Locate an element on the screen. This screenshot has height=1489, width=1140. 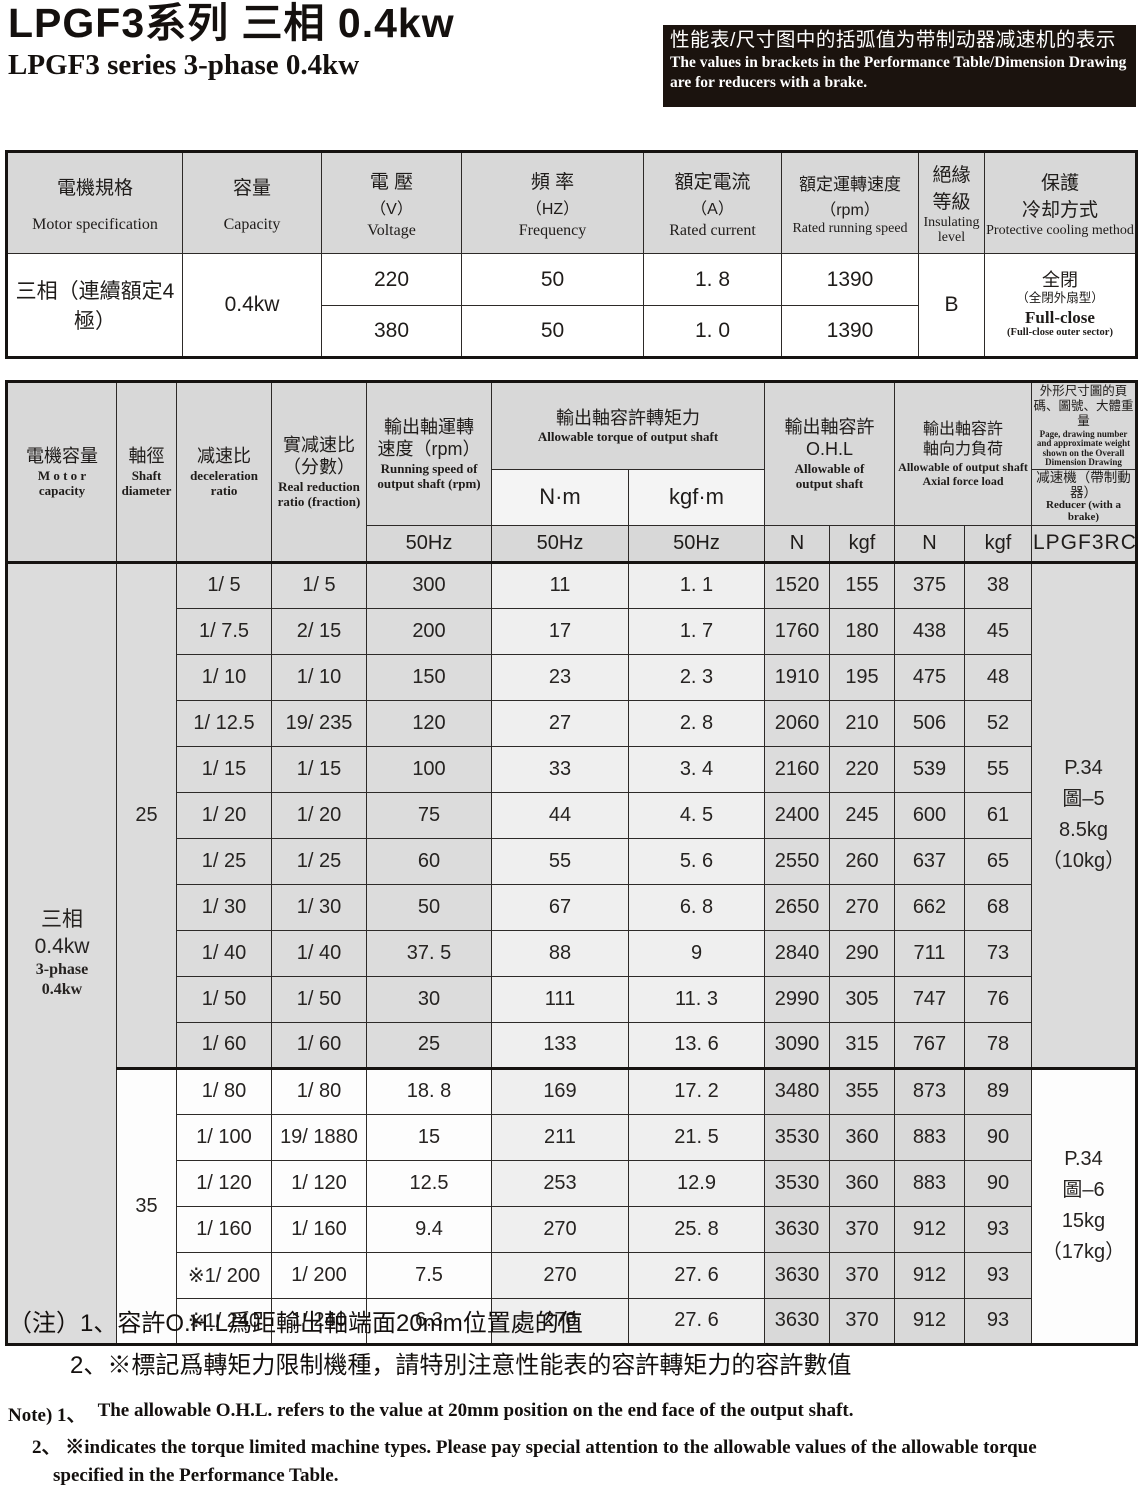
page-title-en: LPGF3 series 3-phase 0.4kw is located at coordinates (184, 65).